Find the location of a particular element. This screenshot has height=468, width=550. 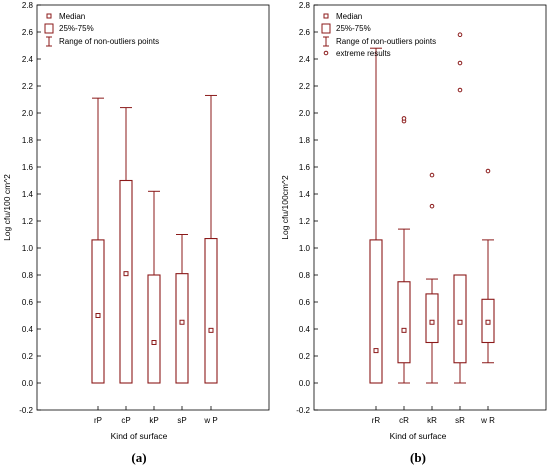

box-wp is located at coordinates (211, 239).